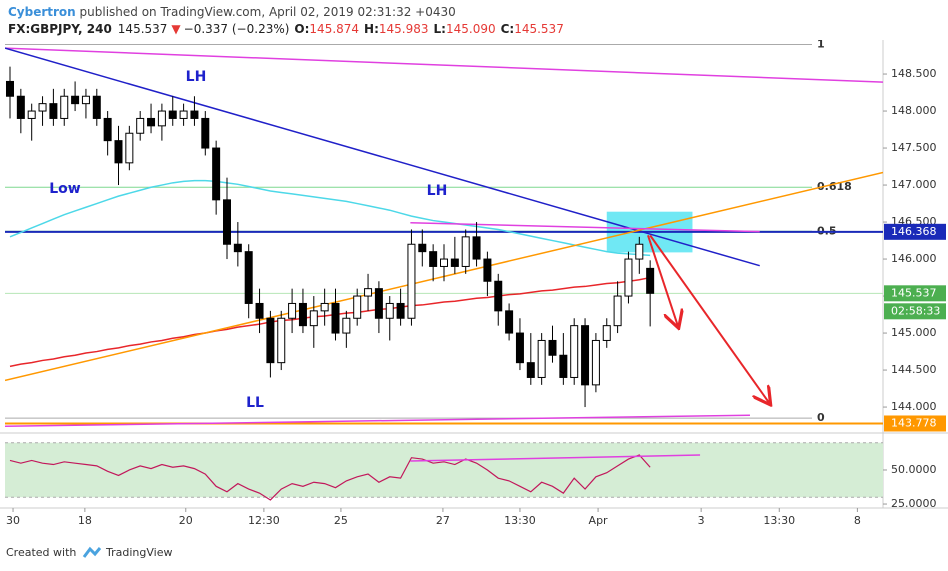  I want to click on rsi-line, so click(330, 477).